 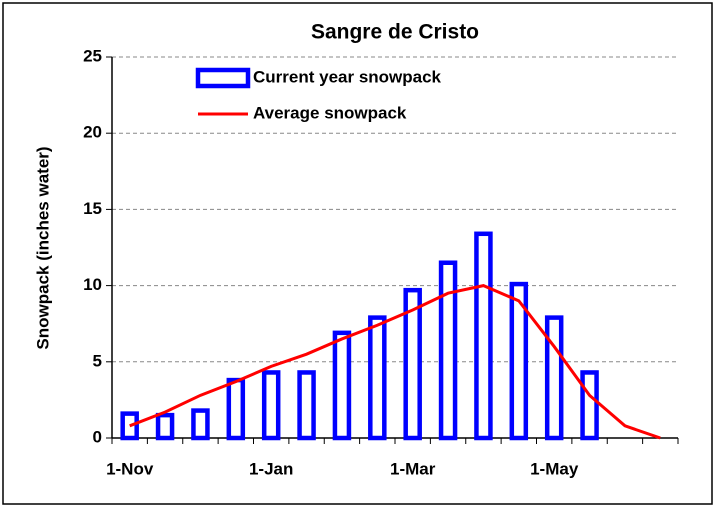 What do you see at coordinates (223, 78) in the screenshot?
I see `legend-swatch` at bounding box center [223, 78].